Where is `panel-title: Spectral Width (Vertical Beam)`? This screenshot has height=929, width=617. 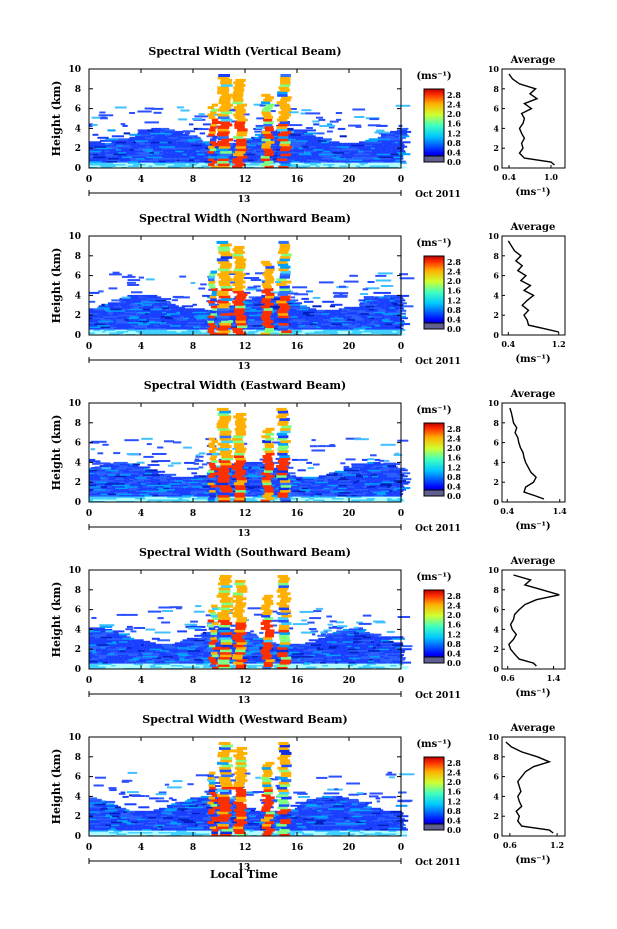 panel-title: Spectral Width (Vertical Beam) is located at coordinates (244, 51).